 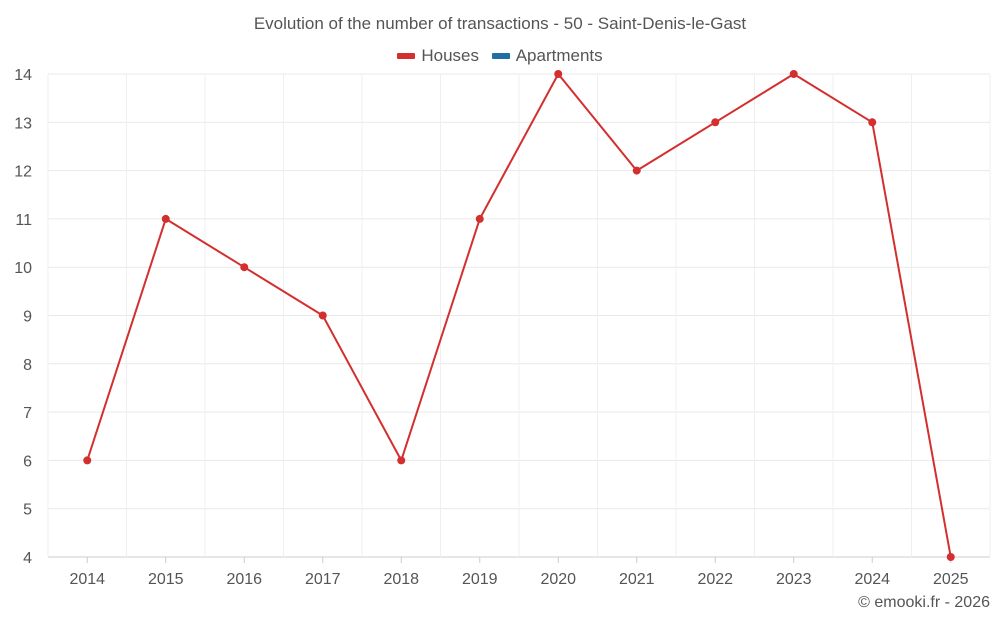 I want to click on y-axis: 4 5 6 7 8 9 10 11 12 13 14, so click(x=23, y=317).